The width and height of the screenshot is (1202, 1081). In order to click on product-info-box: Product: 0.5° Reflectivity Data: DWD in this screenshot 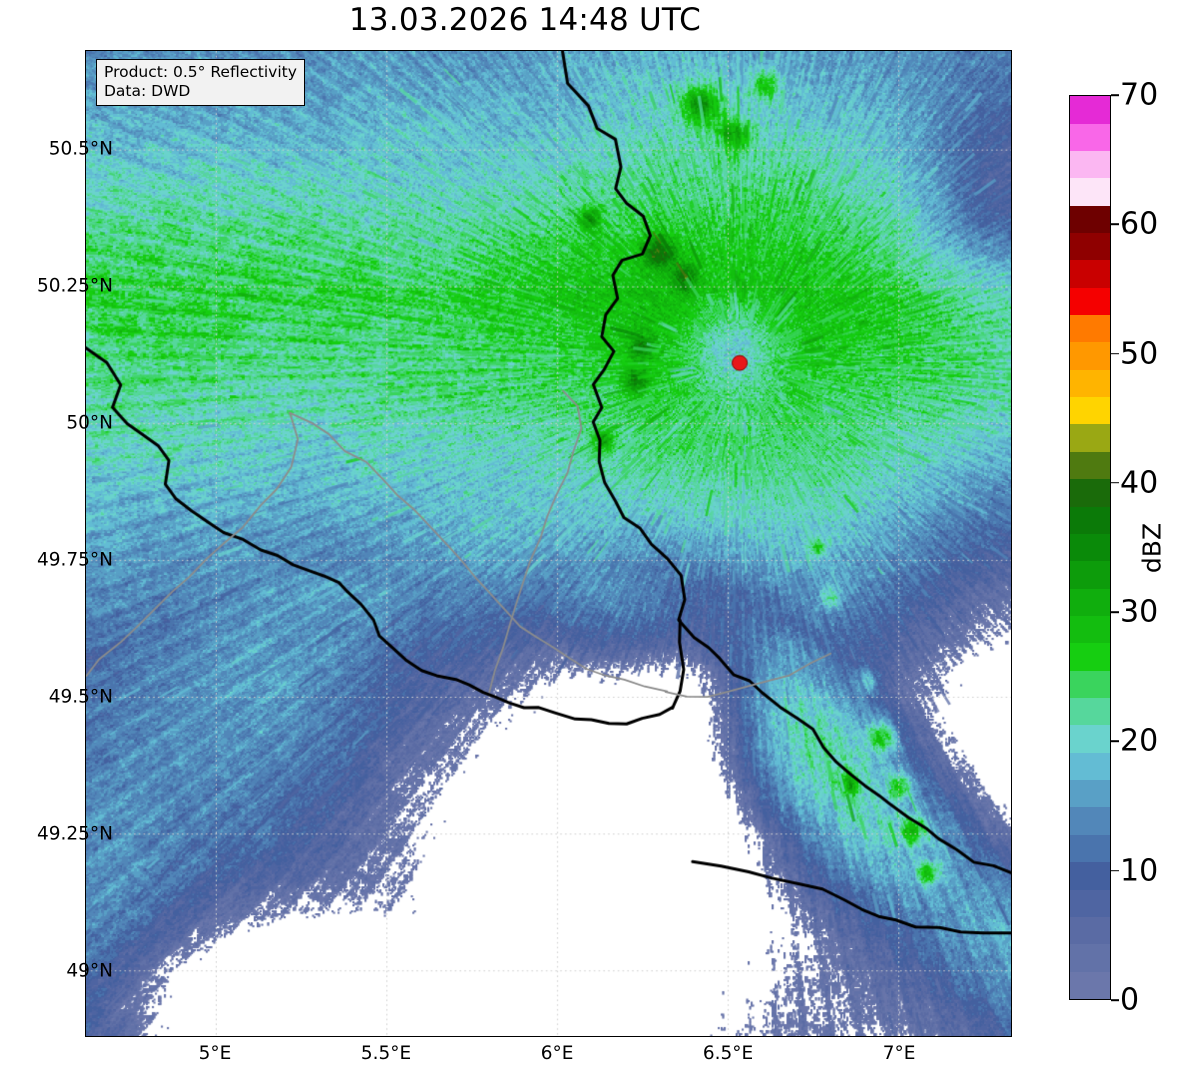, I will do `click(200, 82)`.